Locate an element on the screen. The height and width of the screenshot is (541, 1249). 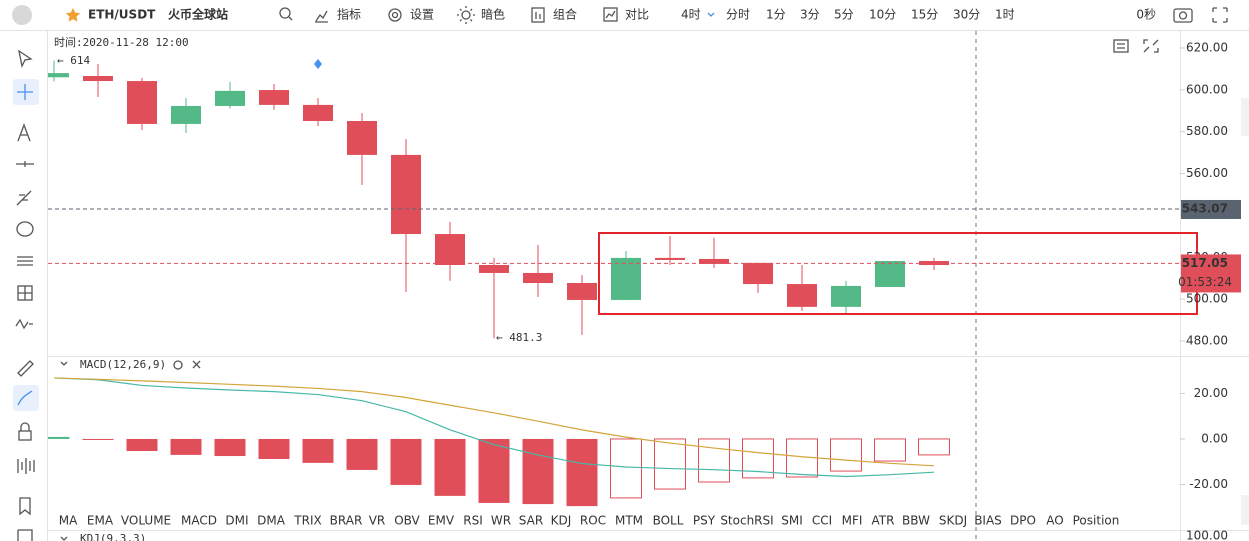
indicator-tab: SKDJ is located at coordinates (953, 521).